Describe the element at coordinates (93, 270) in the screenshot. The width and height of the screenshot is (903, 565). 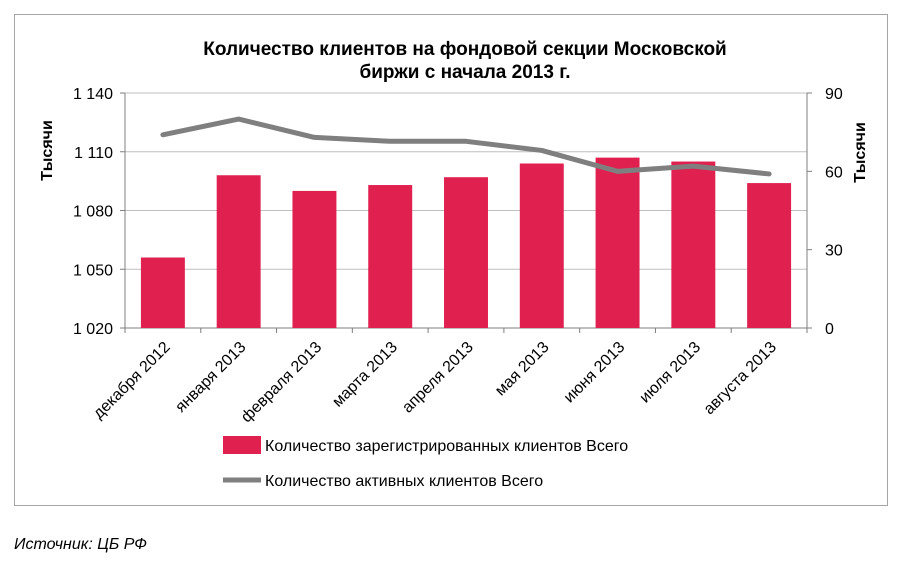
I see `y-left-tick-label: 1 050` at that location.